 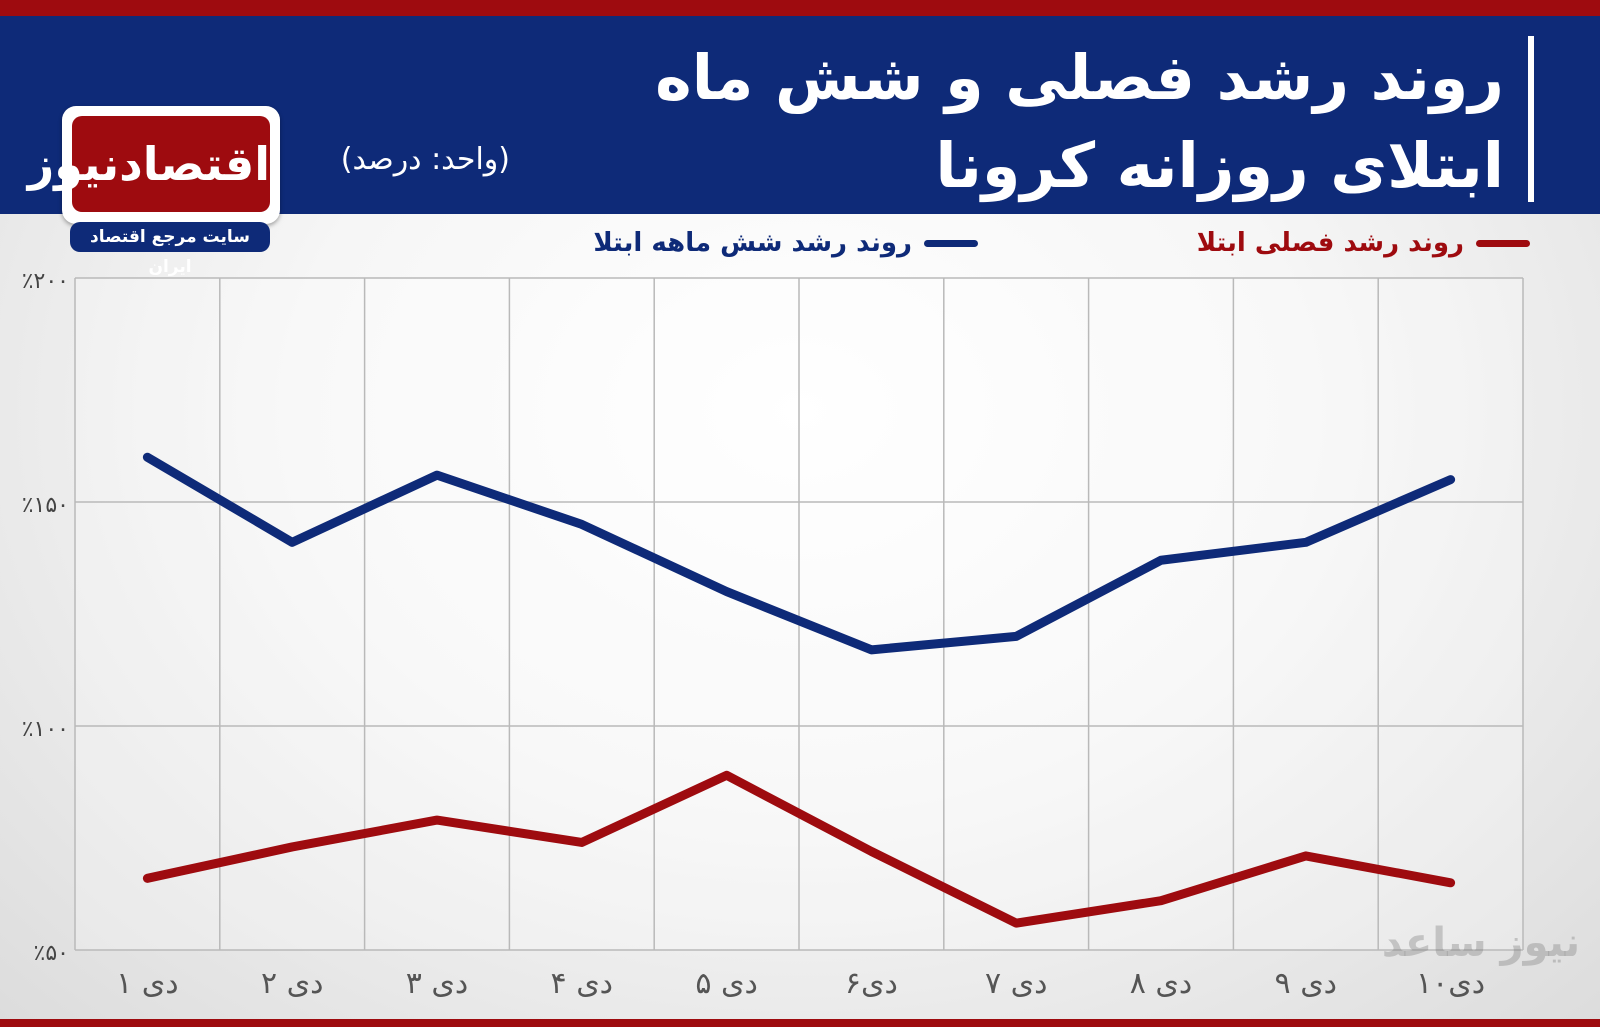 I want to click on top-accent-strip, so click(x=800, y=8).